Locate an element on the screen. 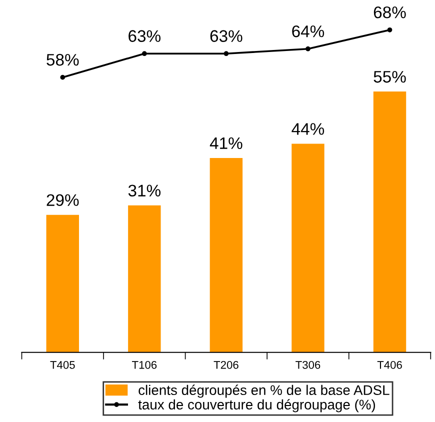  data-label: 64% is located at coordinates (308, 31).